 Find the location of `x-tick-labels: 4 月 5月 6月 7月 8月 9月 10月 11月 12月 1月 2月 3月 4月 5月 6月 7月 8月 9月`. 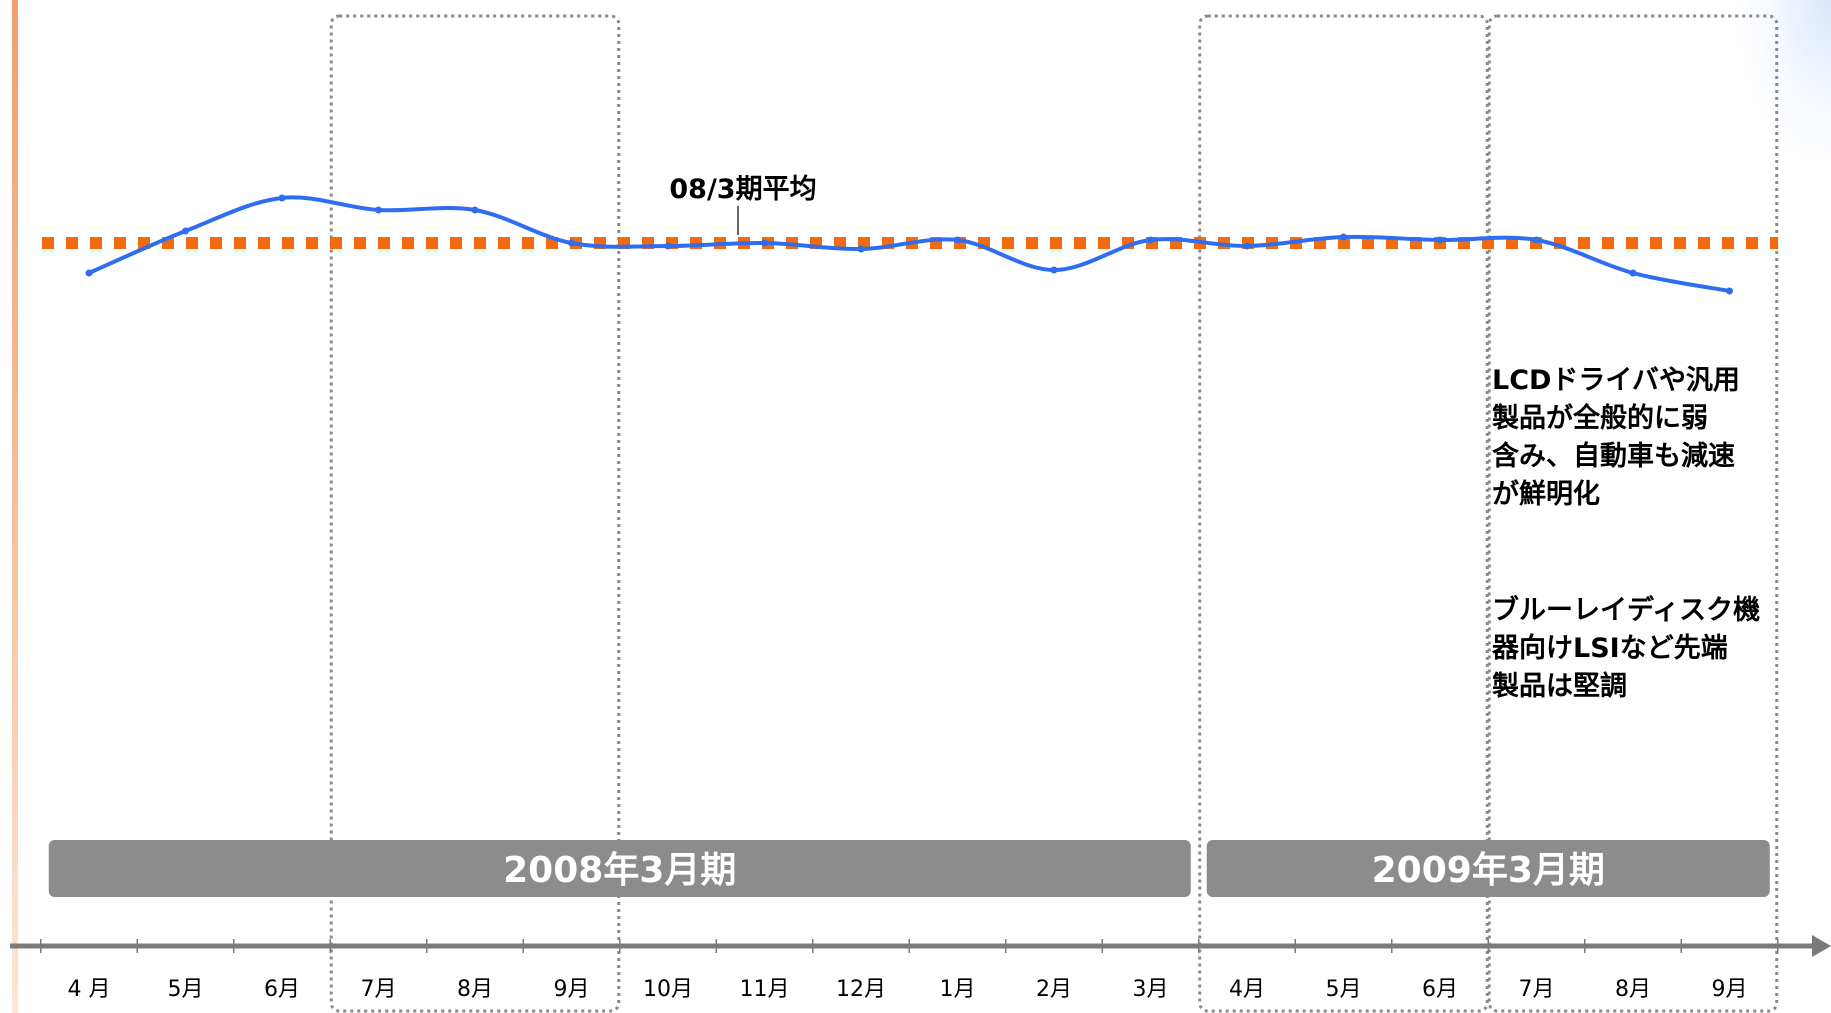

x-tick-labels: 4 月 5月 6月 7月 8月 9月 10月 11月 12月 1月 2月 3月 4月 5月 6月 7月 8月 9月 is located at coordinates (908, 989).